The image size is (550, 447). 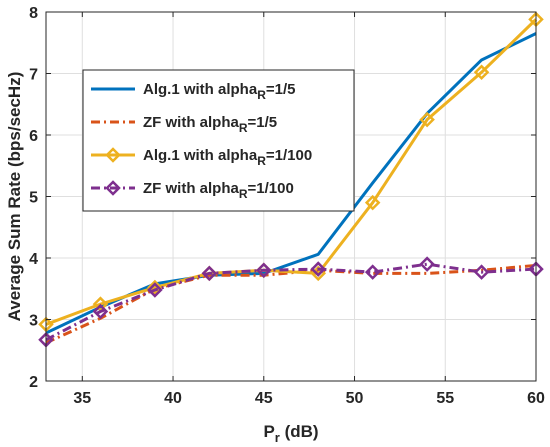 What do you see at coordinates (33, 321) in the screenshot?
I see `y-tick-label: 3` at bounding box center [33, 321].